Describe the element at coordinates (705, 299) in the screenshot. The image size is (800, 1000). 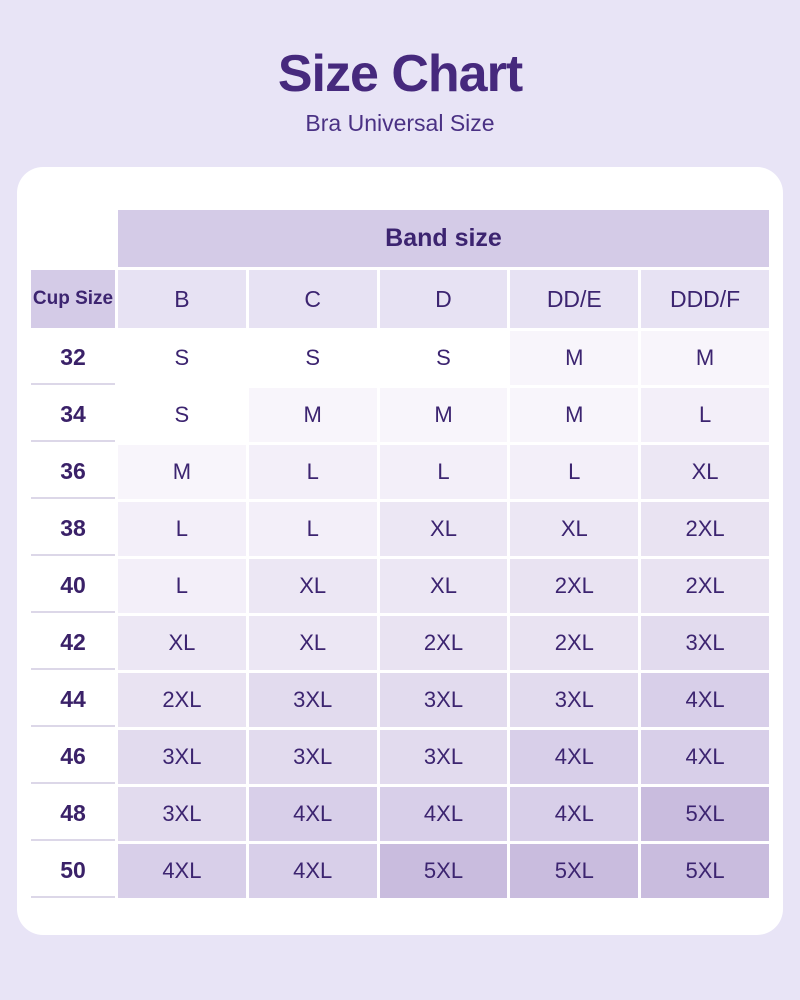
I see `band-size-column-header: DDD/F` at that location.